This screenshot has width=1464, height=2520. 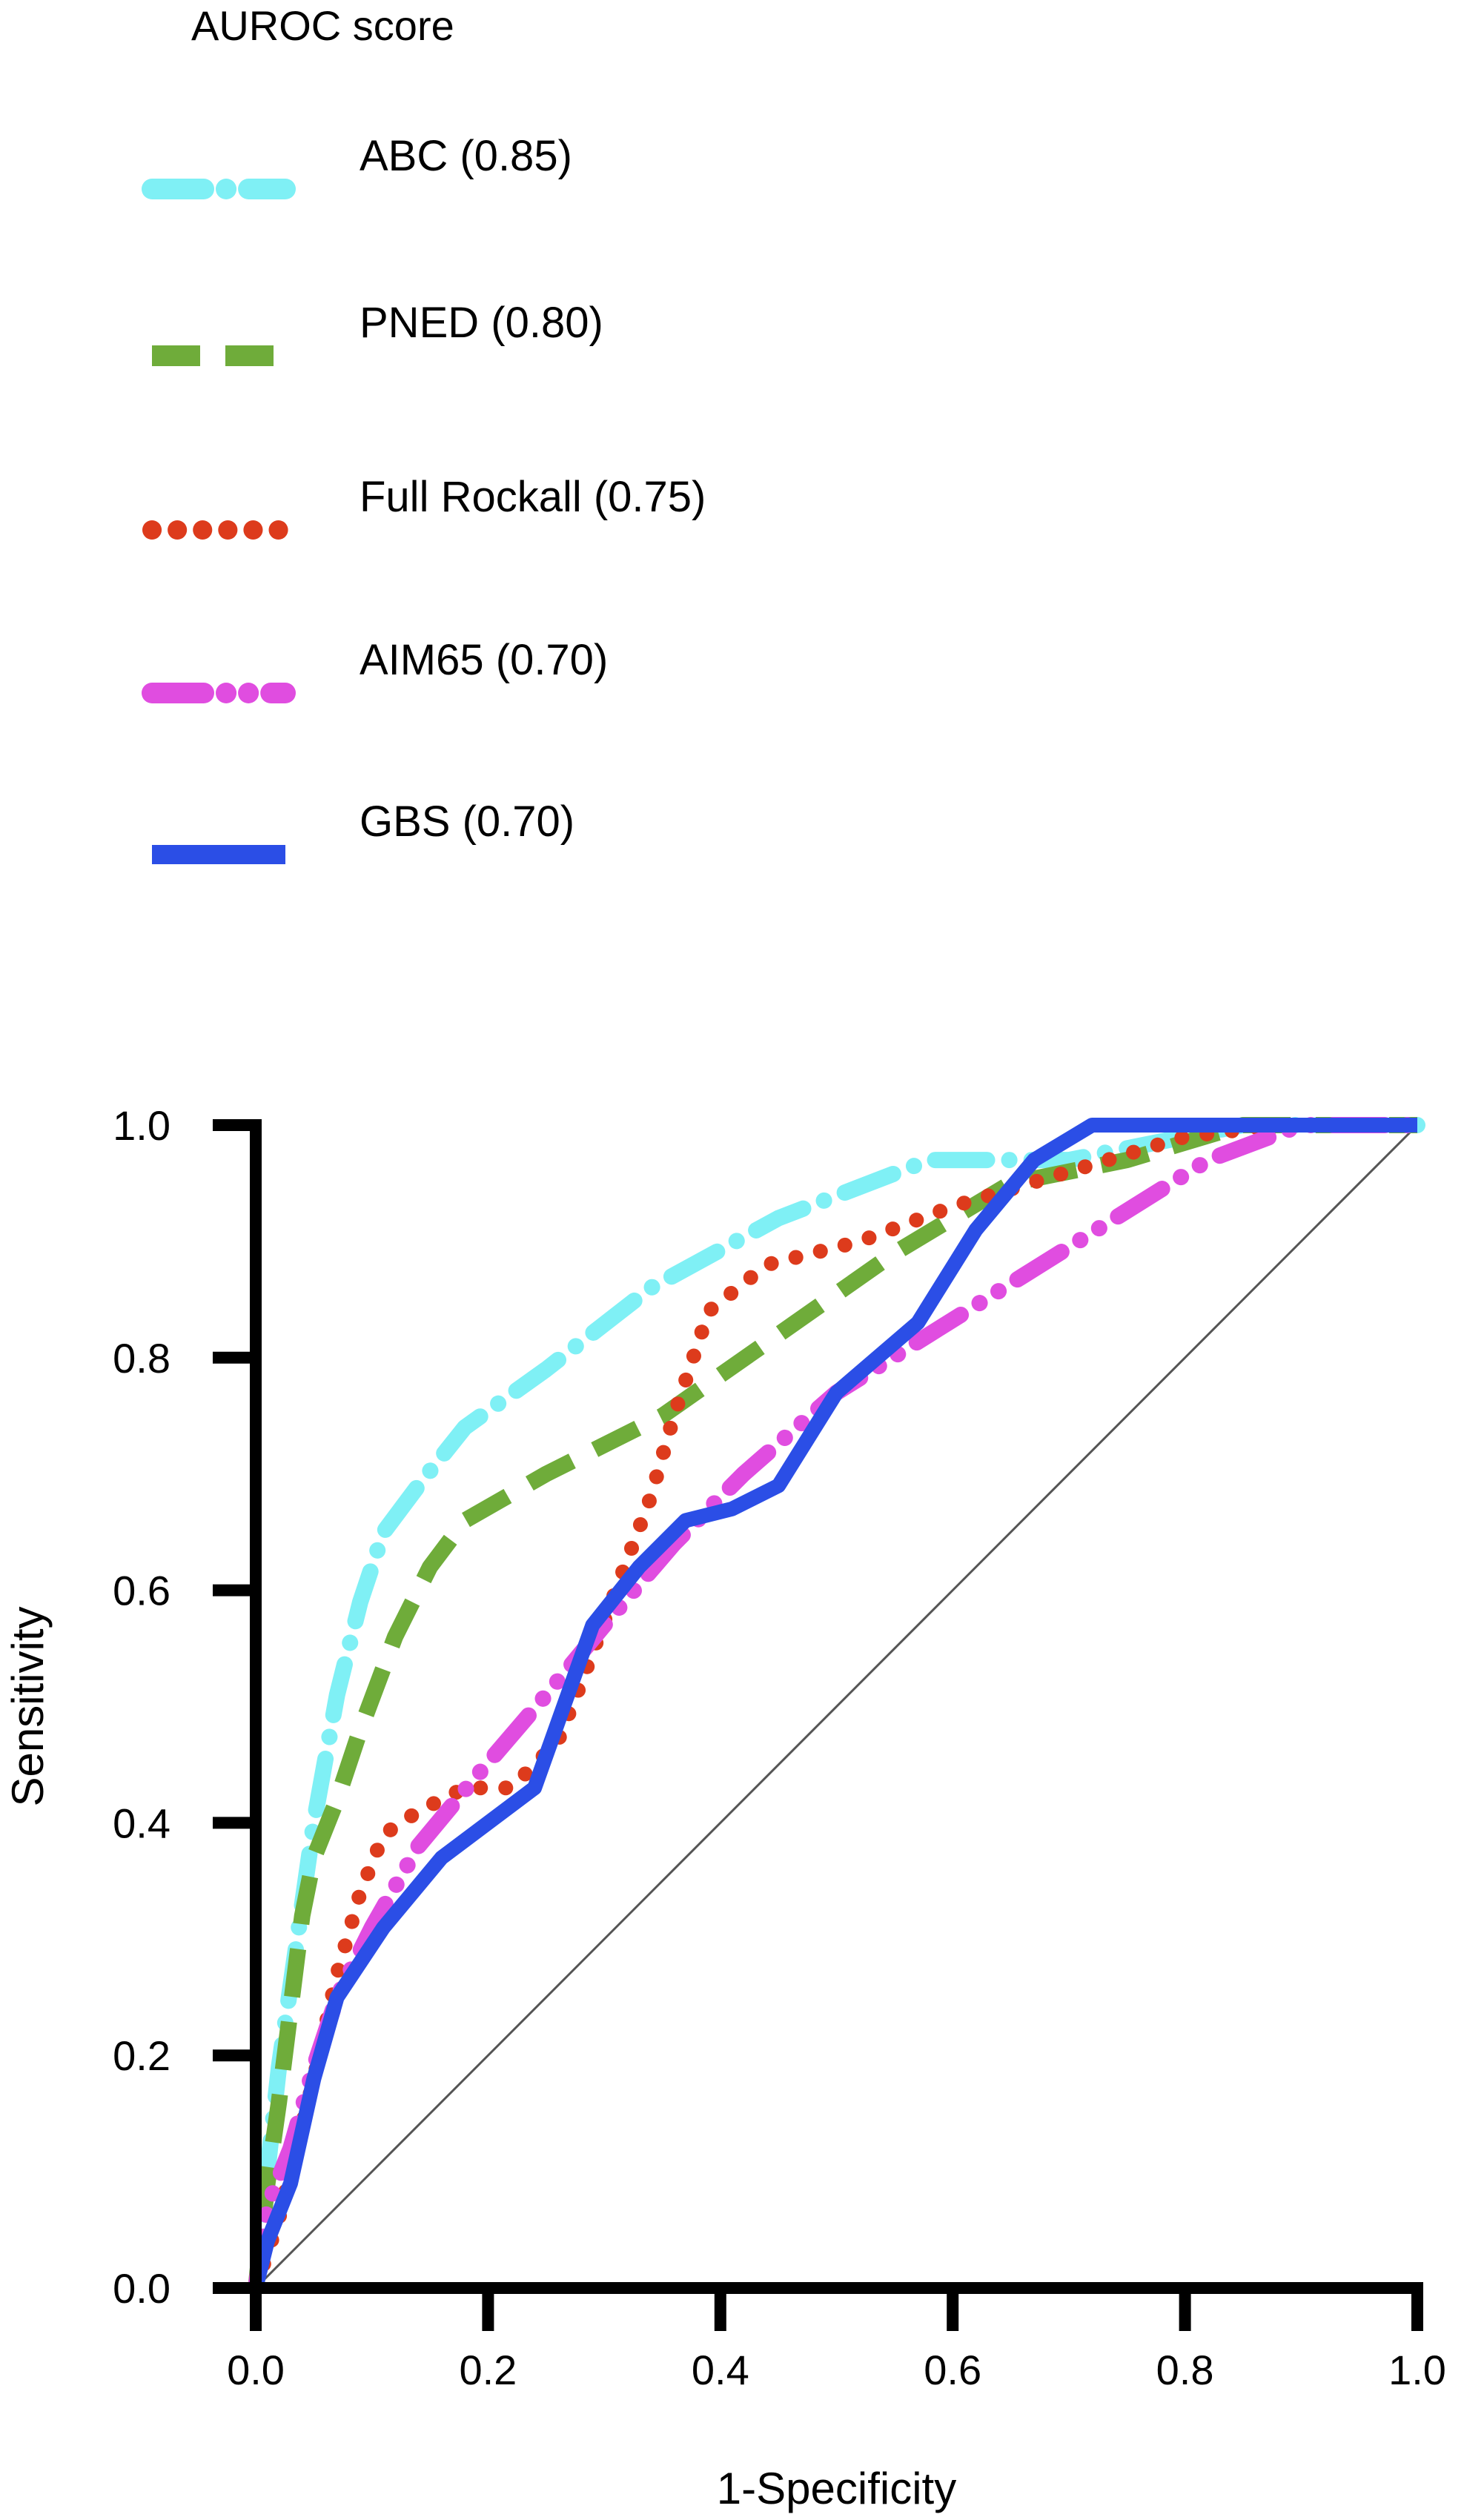 What do you see at coordinates (141, 2056) in the screenshot?
I see `y-tick-label: 0.2` at bounding box center [141, 2056].